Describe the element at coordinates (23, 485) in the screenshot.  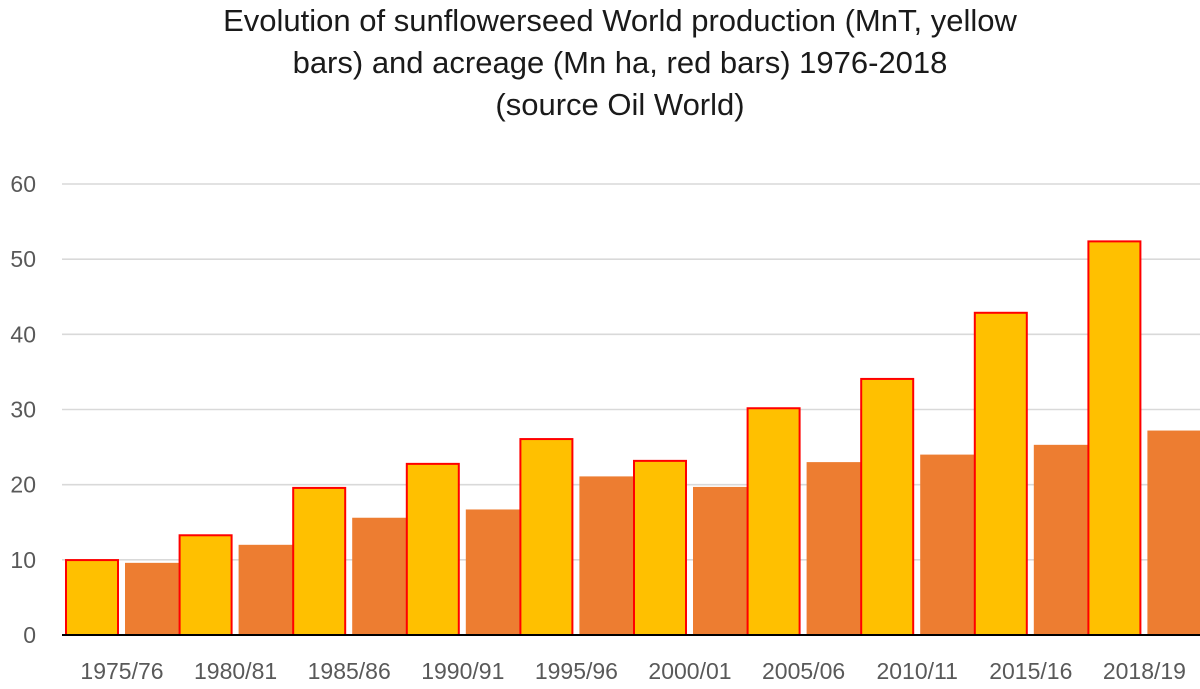
I see `y-tick-label: 20` at that location.